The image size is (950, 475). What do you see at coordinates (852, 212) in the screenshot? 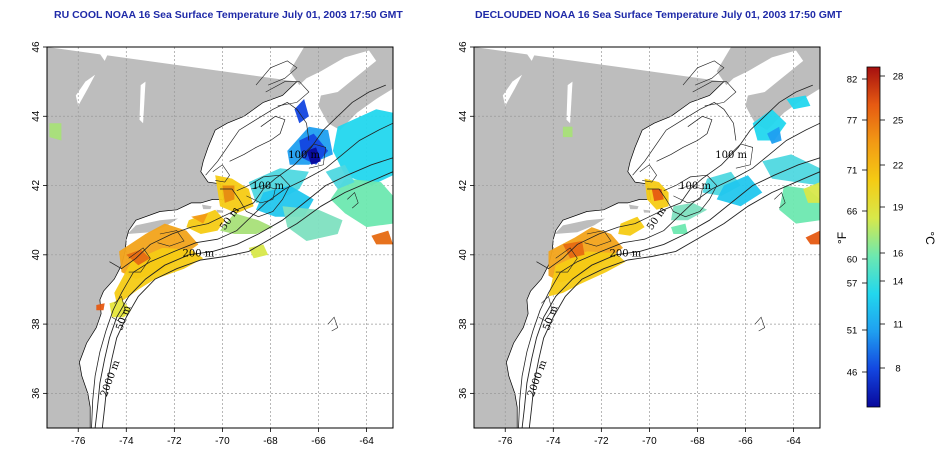
I see `fahrenheit-tick-label: 66` at bounding box center [852, 212].